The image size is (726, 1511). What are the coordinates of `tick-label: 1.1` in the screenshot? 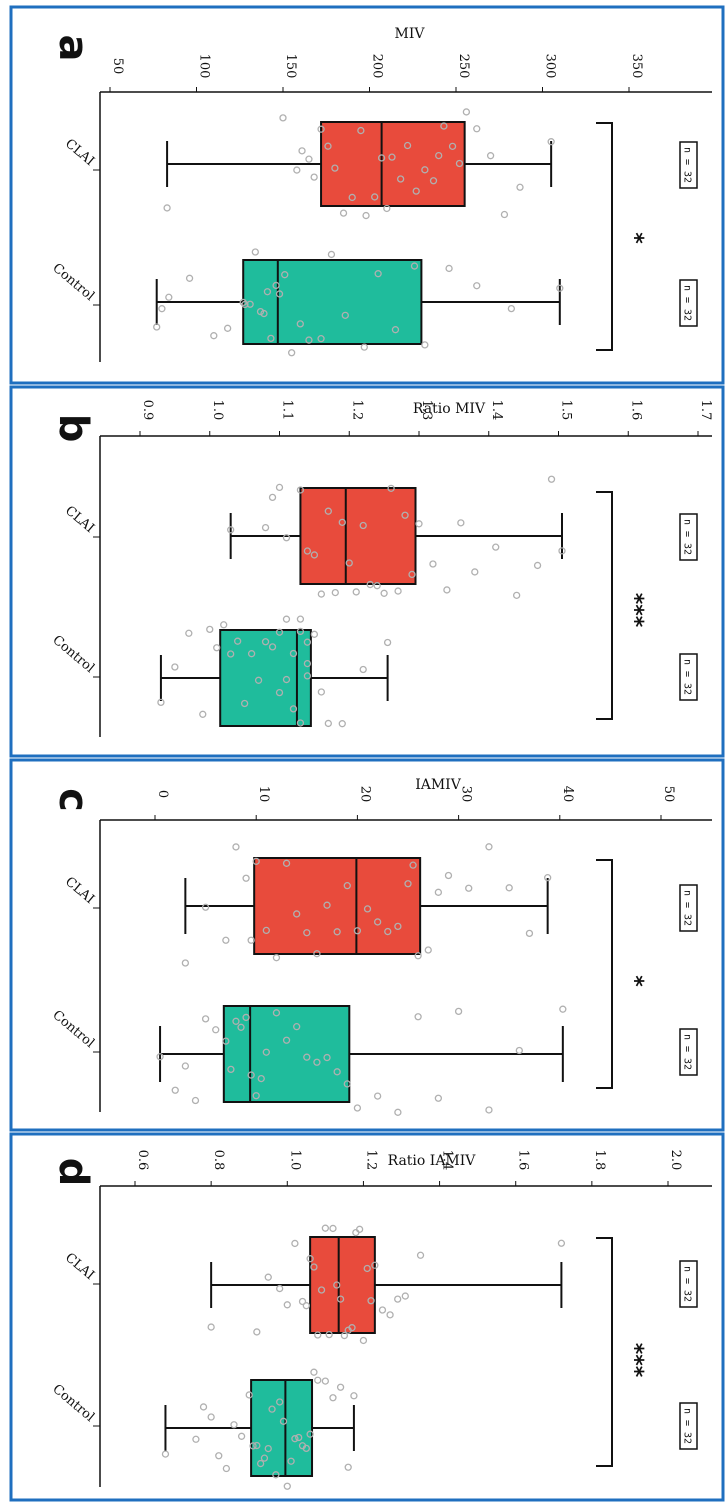 It's located at (287, 410).